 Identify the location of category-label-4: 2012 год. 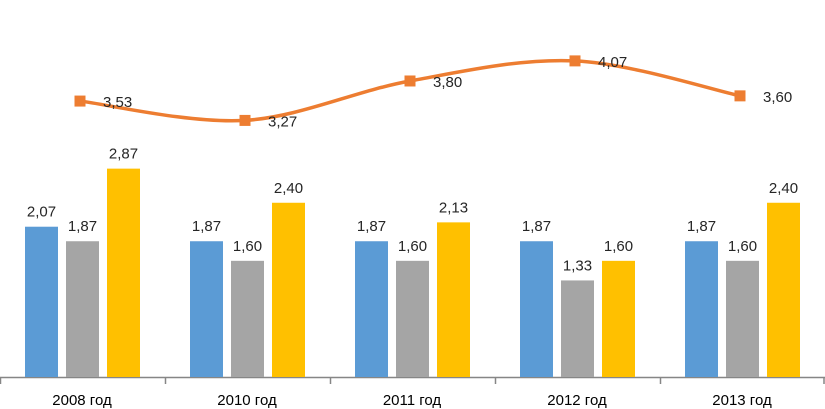
(577, 400).